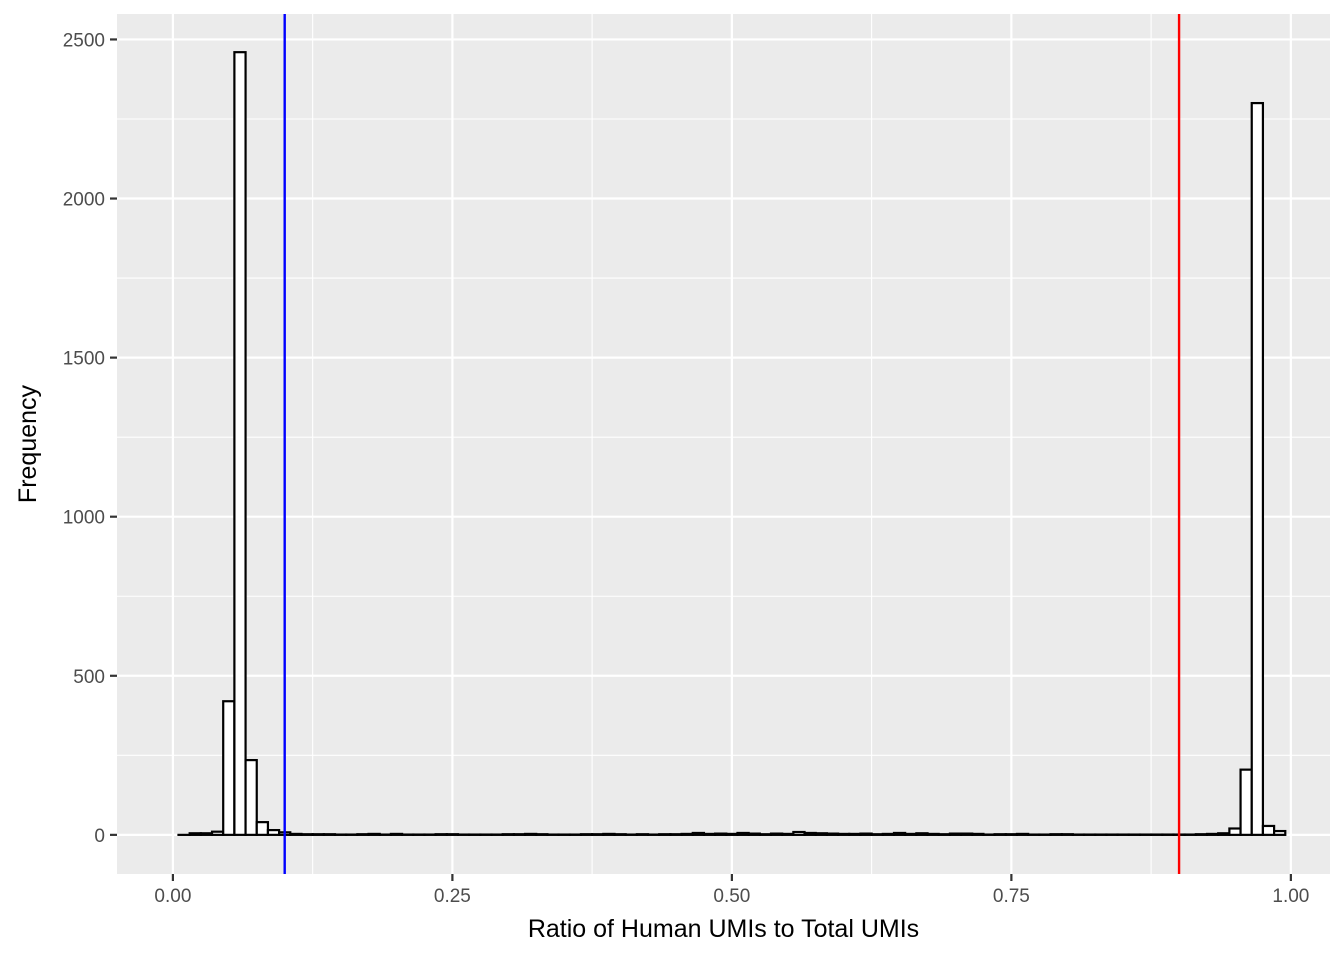 The image size is (1344, 960). I want to click on y-axis-title: Frequency, so click(28, 443).